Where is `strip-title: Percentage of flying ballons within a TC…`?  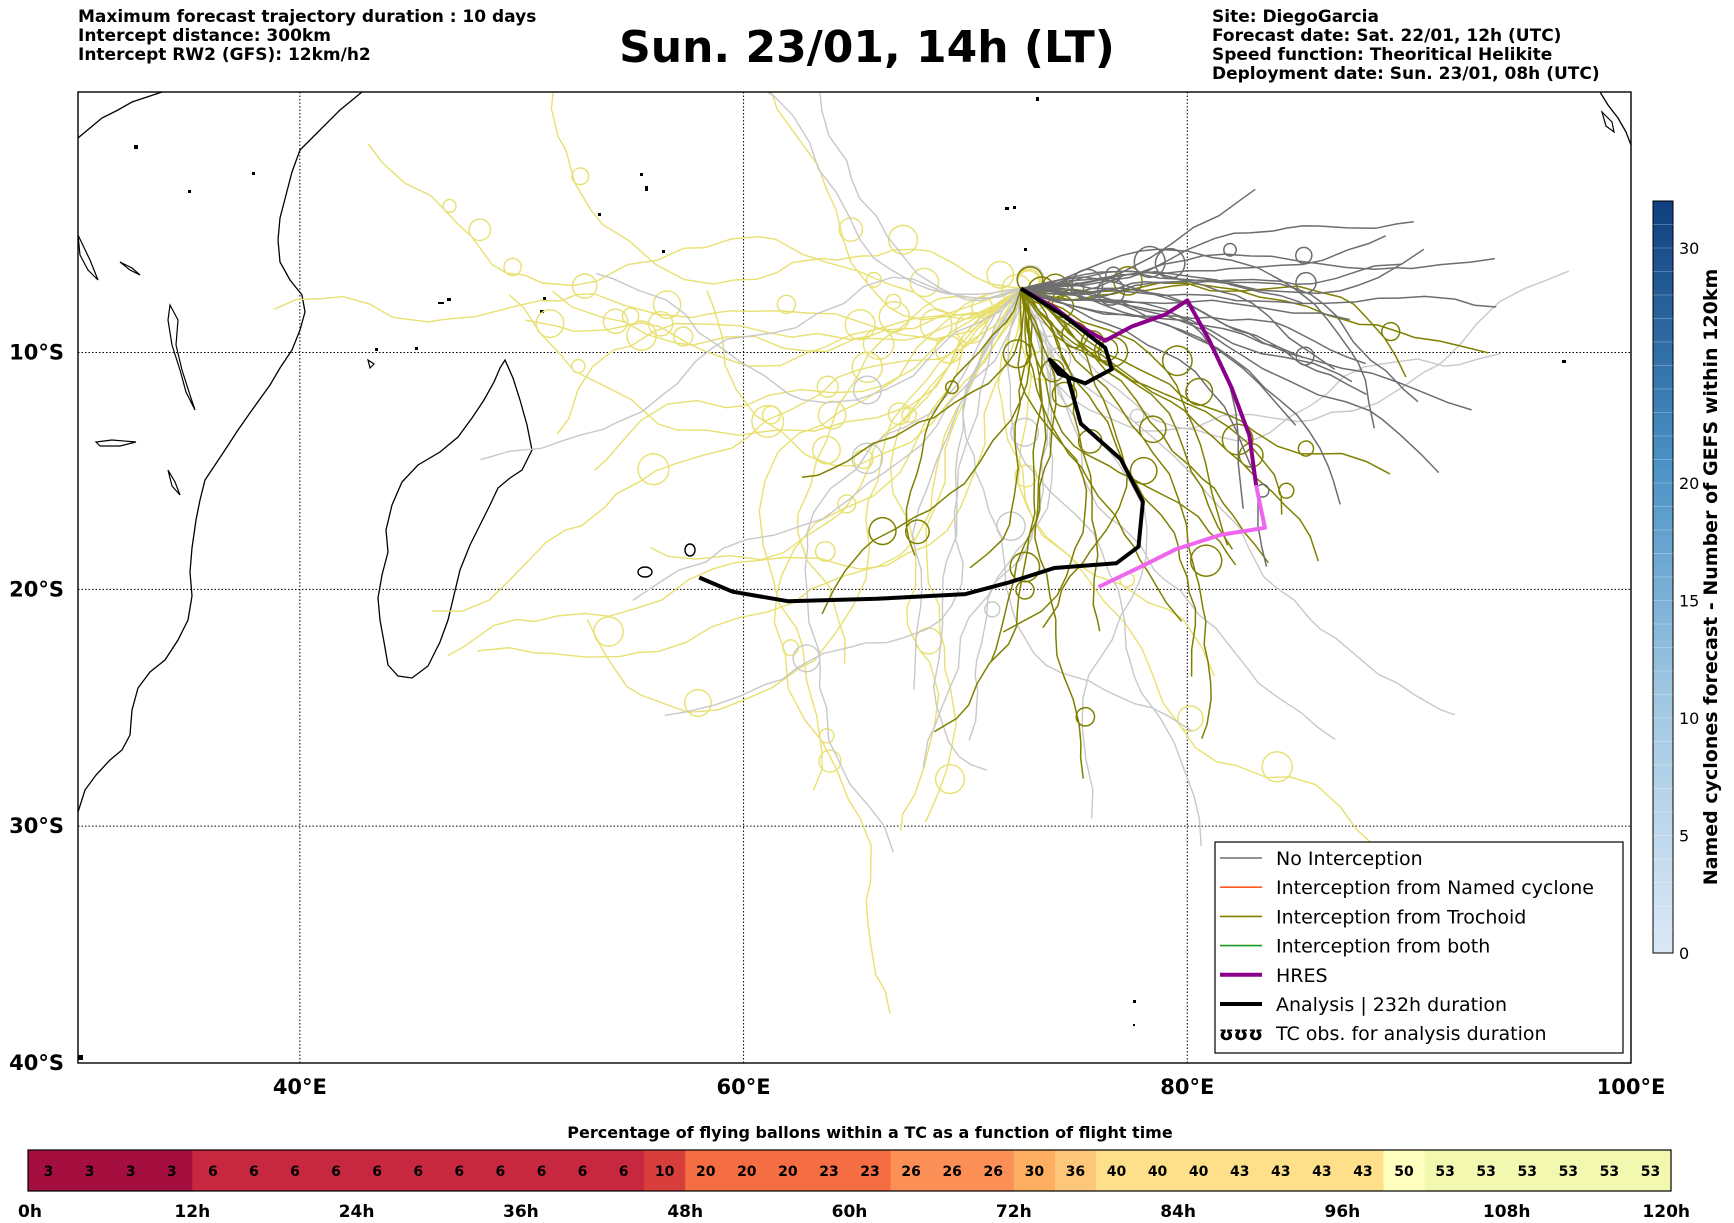 strip-title: Percentage of flying ballons within a TC… is located at coordinates (870, 1132).